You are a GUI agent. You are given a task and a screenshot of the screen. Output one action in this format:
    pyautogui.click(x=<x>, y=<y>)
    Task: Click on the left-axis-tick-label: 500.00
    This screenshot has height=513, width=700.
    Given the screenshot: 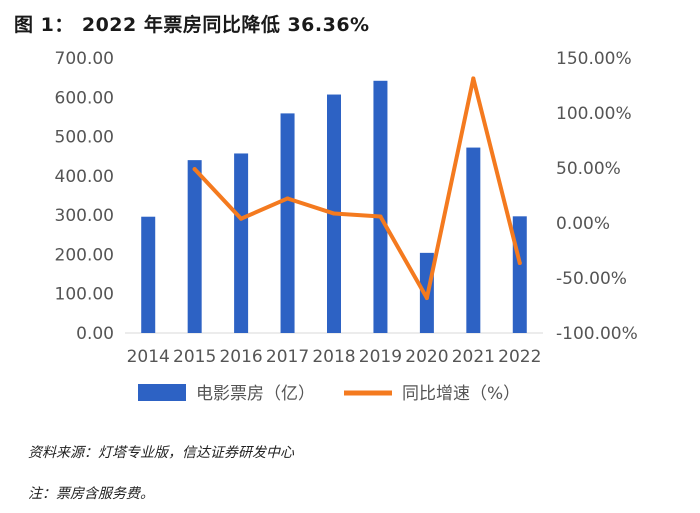 What is the action you would take?
    pyautogui.click(x=84, y=138)
    